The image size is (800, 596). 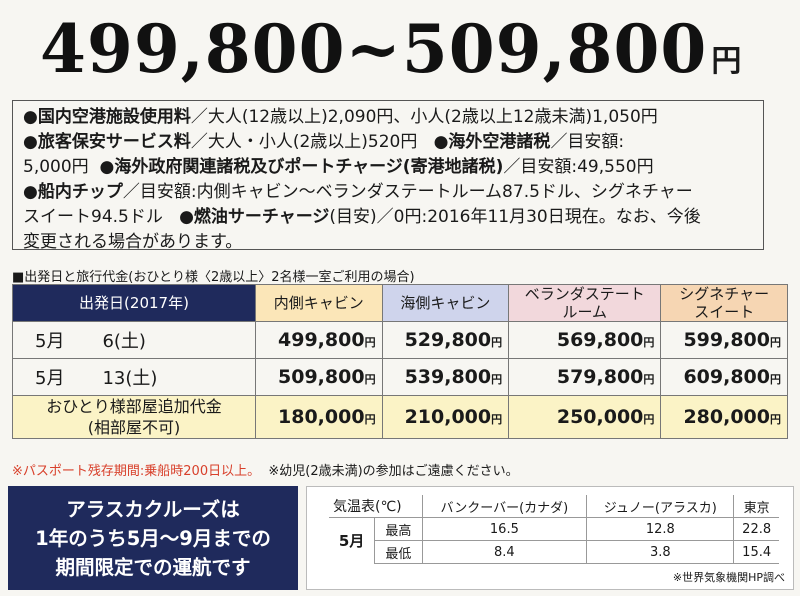 I want to click on departure-date-cell: 5月 6(土), so click(x=134, y=340).